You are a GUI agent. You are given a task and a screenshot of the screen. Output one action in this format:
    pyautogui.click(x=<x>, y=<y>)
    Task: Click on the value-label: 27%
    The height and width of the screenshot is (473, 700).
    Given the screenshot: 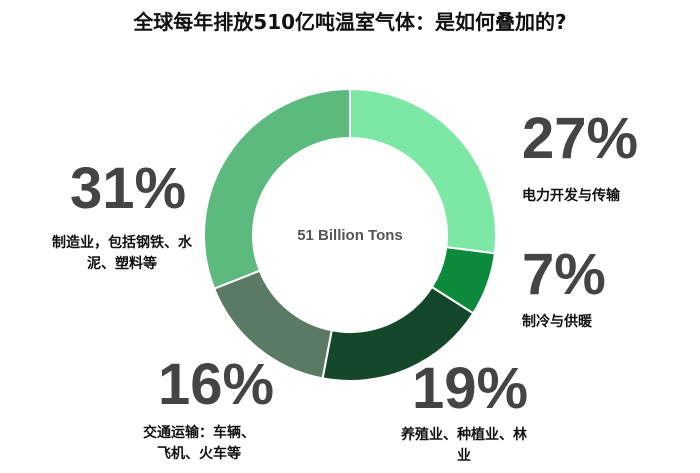 What is the action you would take?
    pyautogui.click(x=580, y=138)
    